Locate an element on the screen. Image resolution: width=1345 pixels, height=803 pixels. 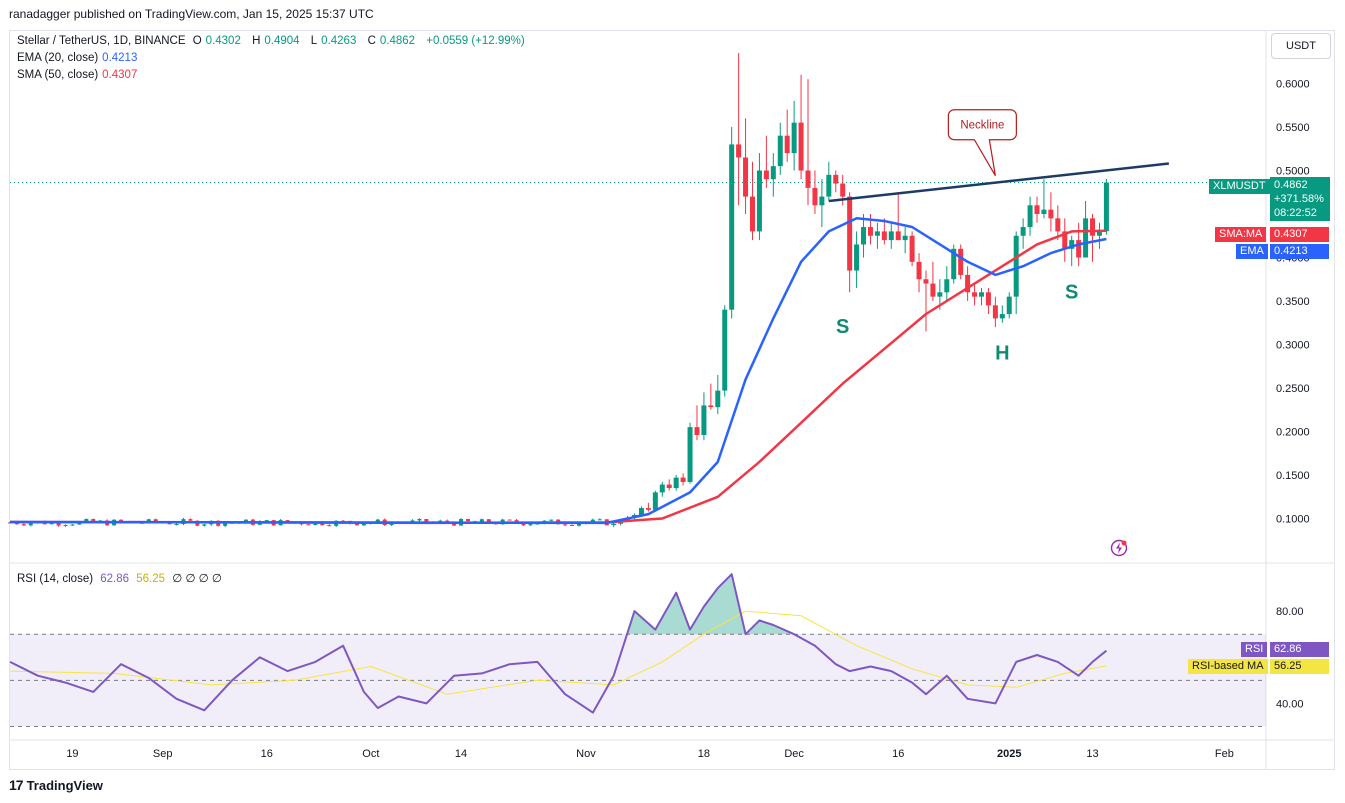
price-tick-label: 0.6000 is located at coordinates (1293, 85).